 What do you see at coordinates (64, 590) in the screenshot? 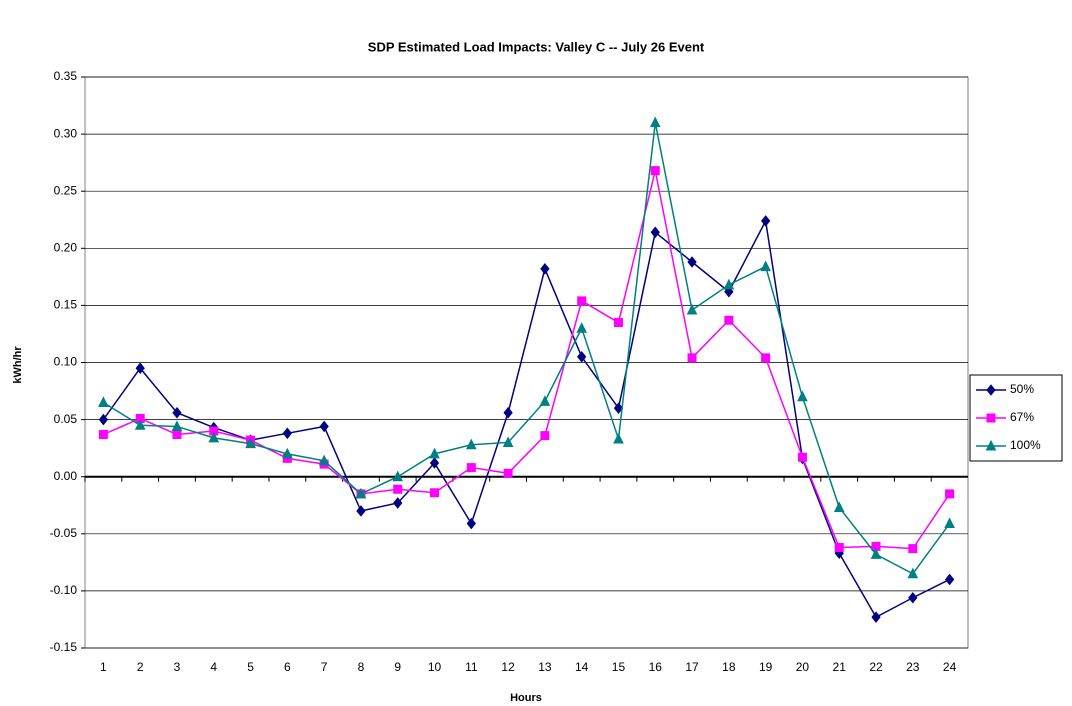
I see `y-tick-label: -0.10` at bounding box center [64, 590].